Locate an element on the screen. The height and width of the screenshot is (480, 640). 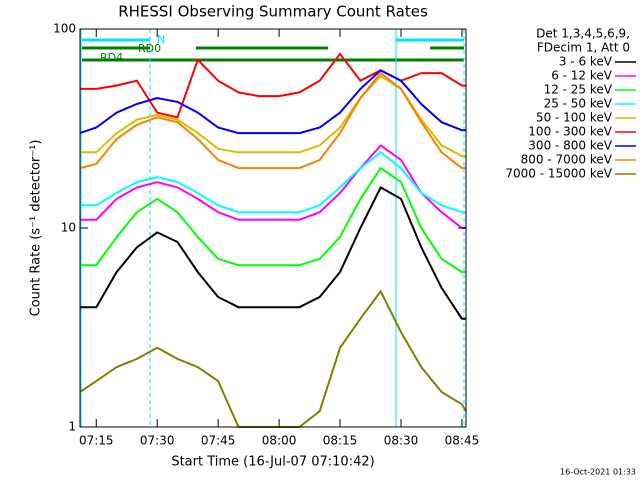
legend-header: Det 1,3,4,5,6,9, is located at coordinates (583, 34).